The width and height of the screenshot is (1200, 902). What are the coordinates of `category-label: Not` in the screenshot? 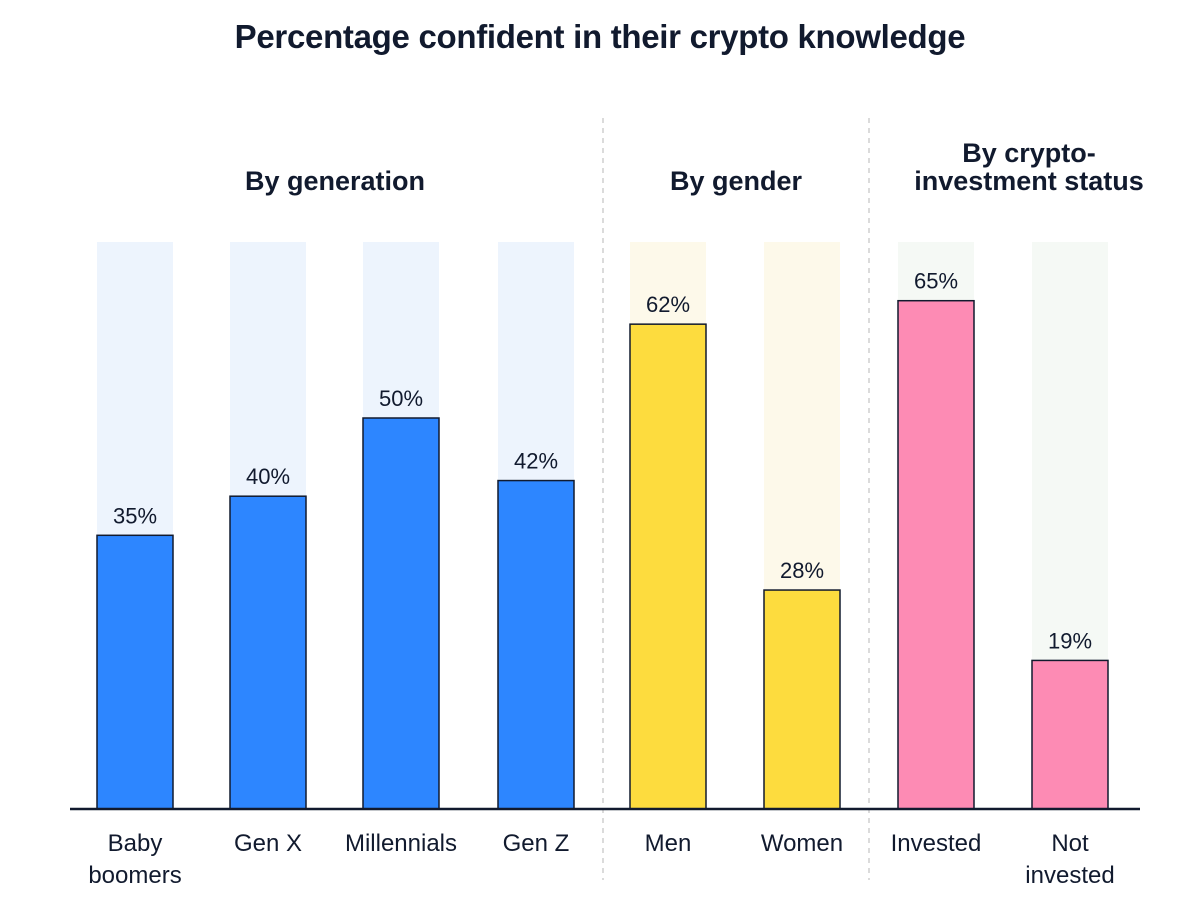 It's located at (1070, 843).